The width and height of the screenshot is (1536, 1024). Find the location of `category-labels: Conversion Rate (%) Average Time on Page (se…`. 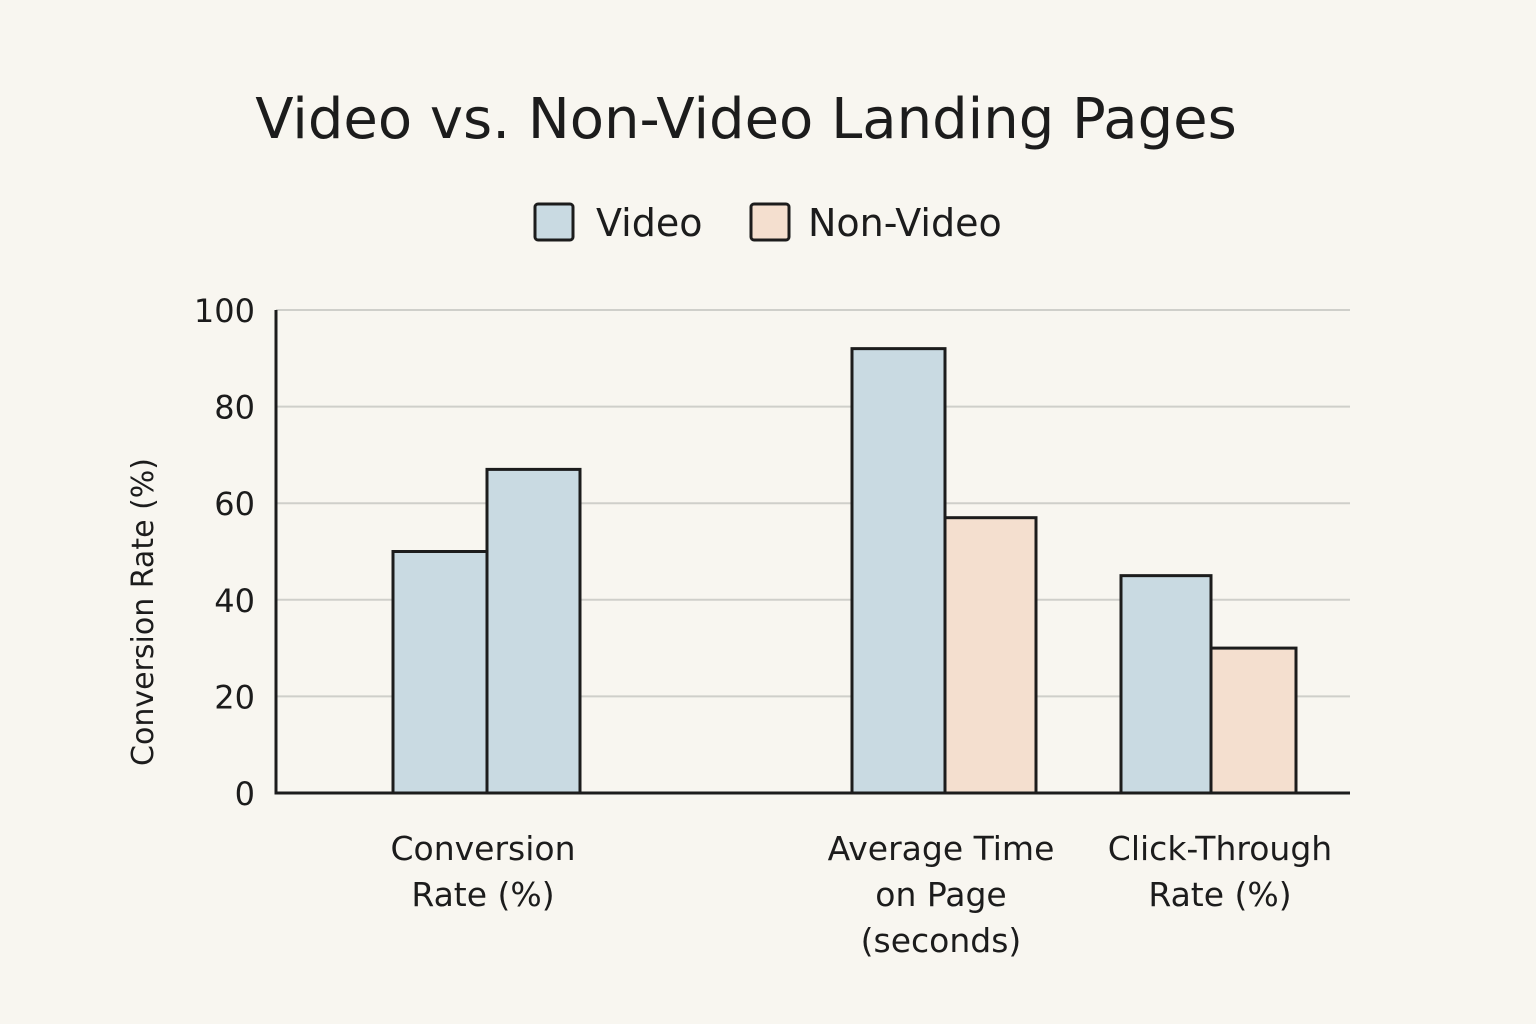

category-labels: Conversion Rate (%) Average Time on Page (se… is located at coordinates (861, 894).